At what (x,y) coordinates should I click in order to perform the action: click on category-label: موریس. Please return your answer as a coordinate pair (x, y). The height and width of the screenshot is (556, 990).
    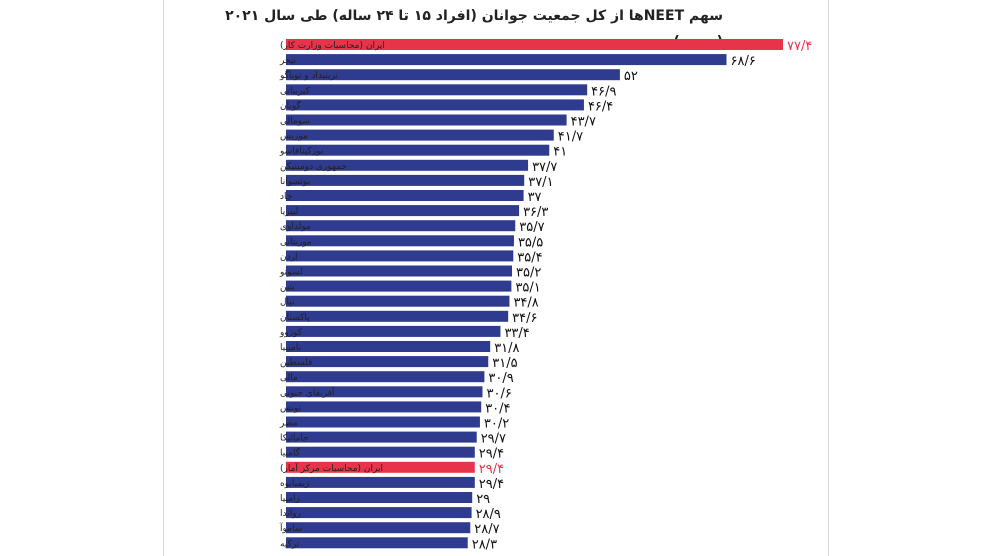
    Looking at the image, I should click on (294, 137).